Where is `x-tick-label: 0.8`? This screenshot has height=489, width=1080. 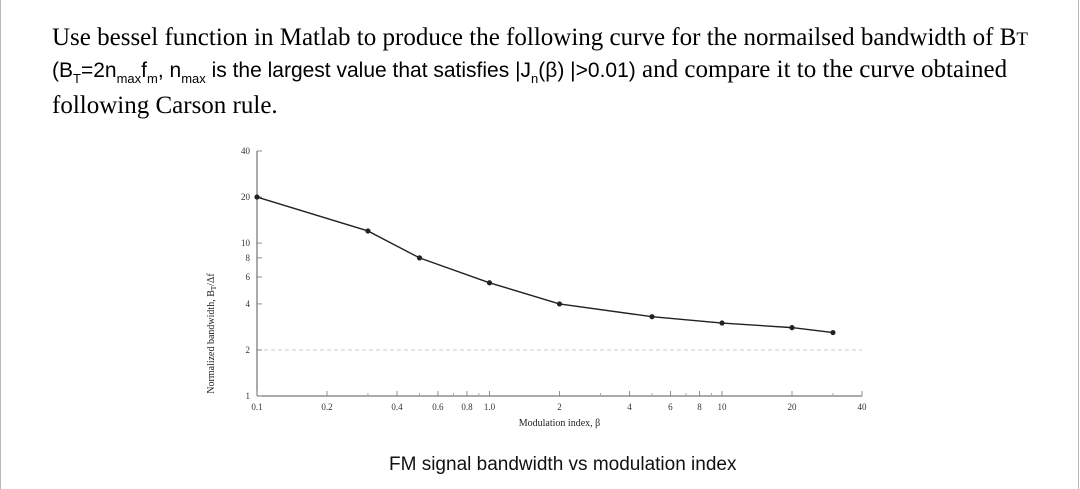
x-tick-label: 0.8 is located at coordinates (467, 407).